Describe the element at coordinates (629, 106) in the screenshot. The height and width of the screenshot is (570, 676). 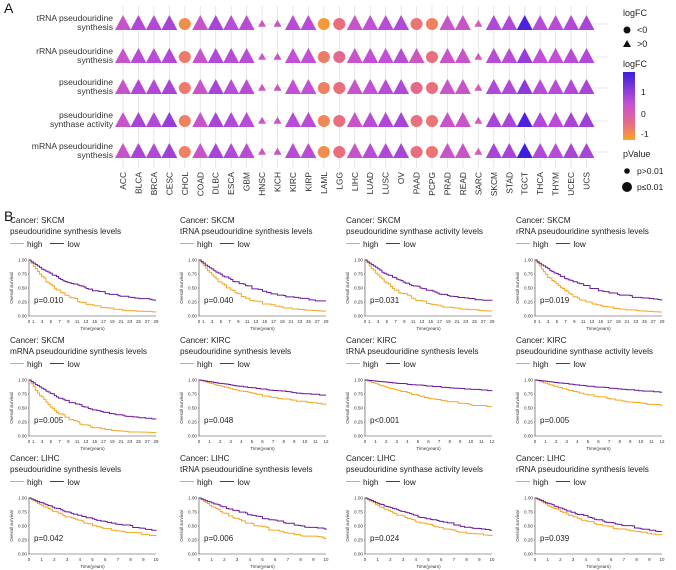
I see `legend-colorbar` at that location.